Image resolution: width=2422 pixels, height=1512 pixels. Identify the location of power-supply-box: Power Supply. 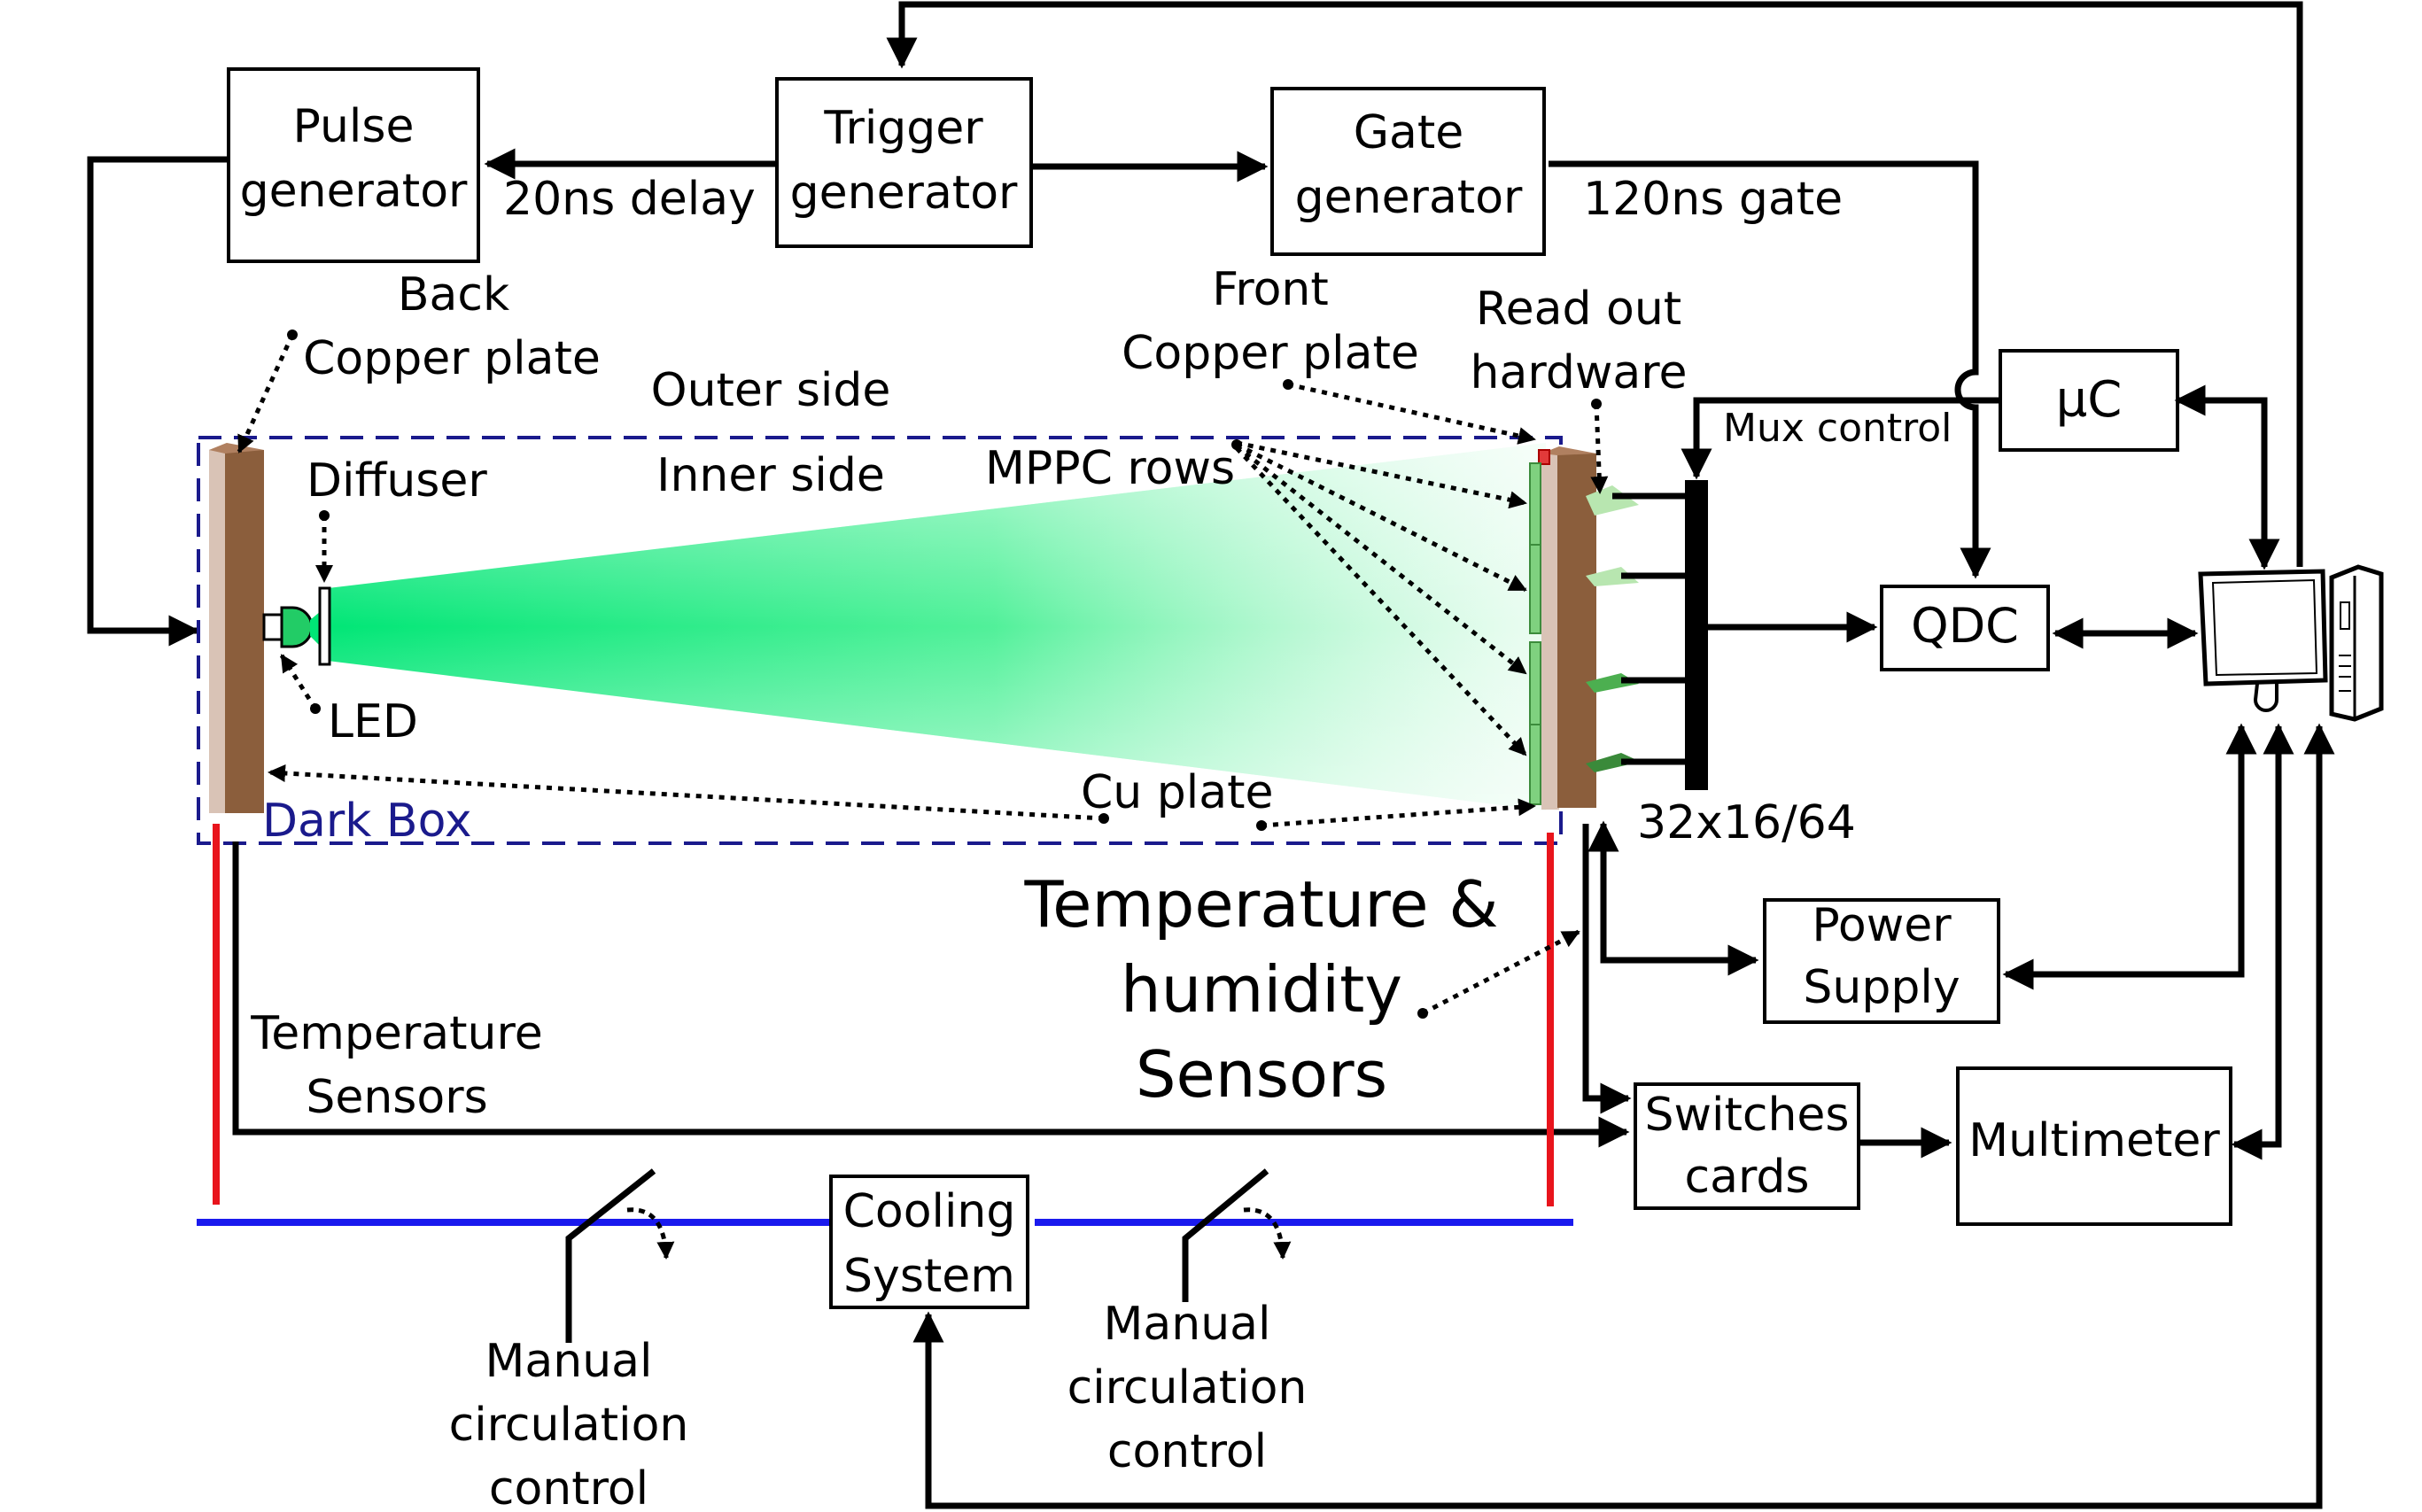
(1881, 961).